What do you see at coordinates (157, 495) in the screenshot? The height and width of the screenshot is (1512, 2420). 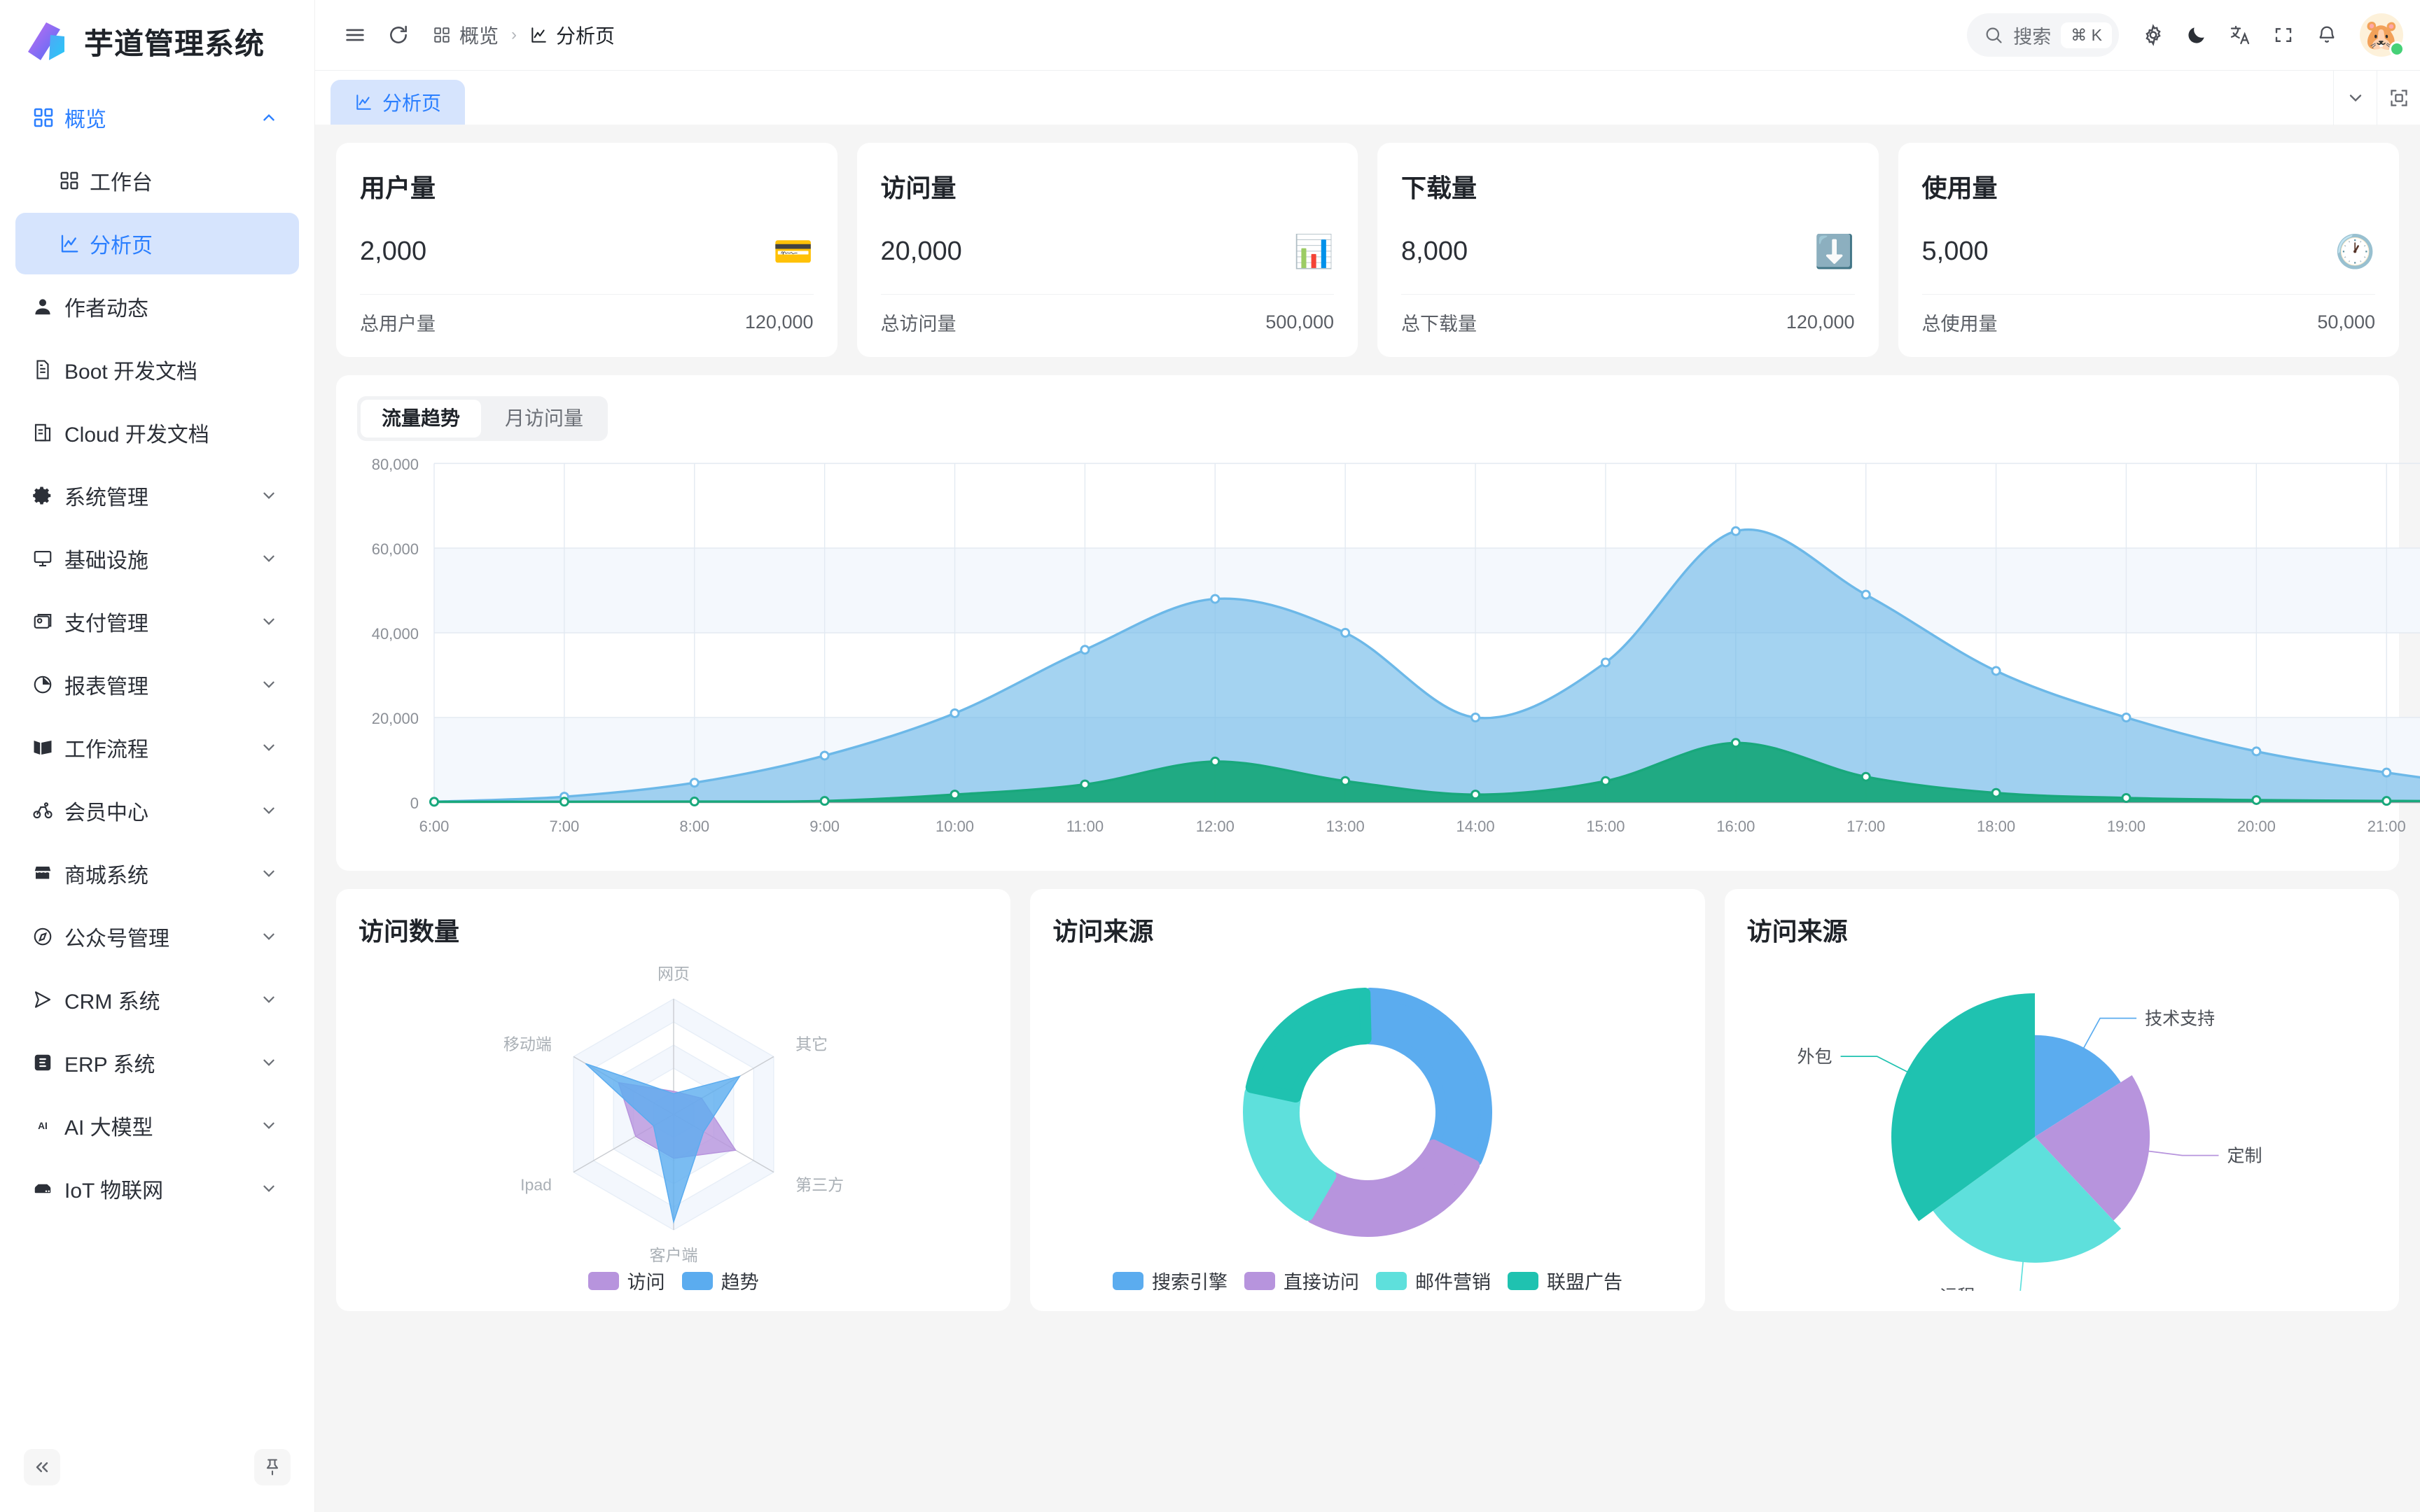 I see `sidebar-item-system: 系统管理` at bounding box center [157, 495].